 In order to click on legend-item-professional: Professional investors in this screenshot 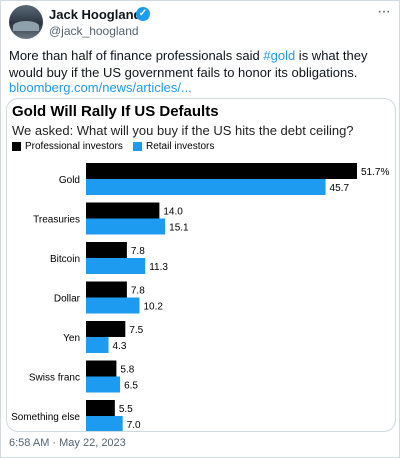, I will do `click(67, 146)`.